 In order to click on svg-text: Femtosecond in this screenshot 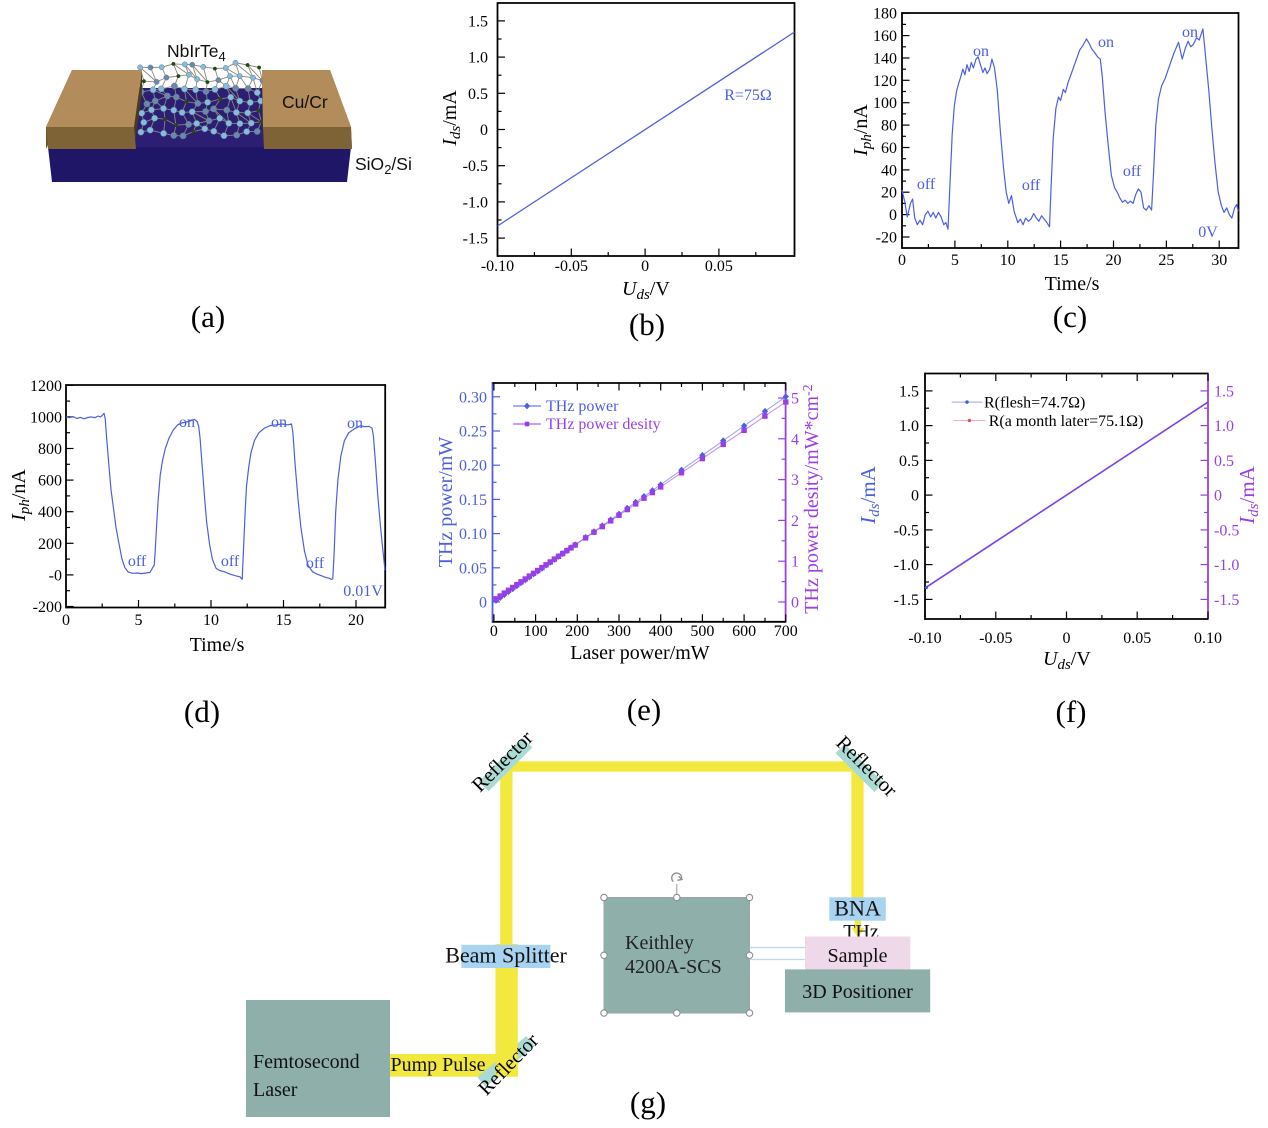, I will do `click(306, 1062)`.